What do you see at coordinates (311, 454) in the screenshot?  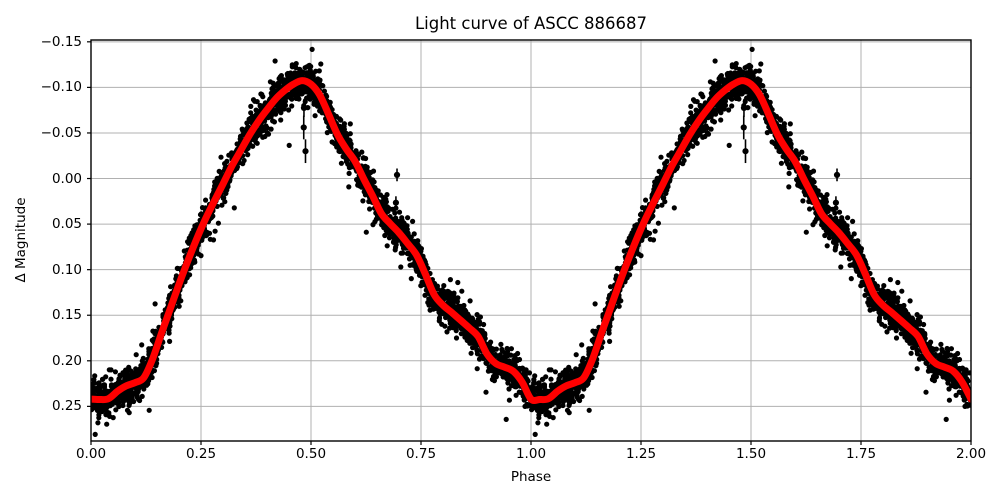 I see `x-tick-label: 0.50` at bounding box center [311, 454].